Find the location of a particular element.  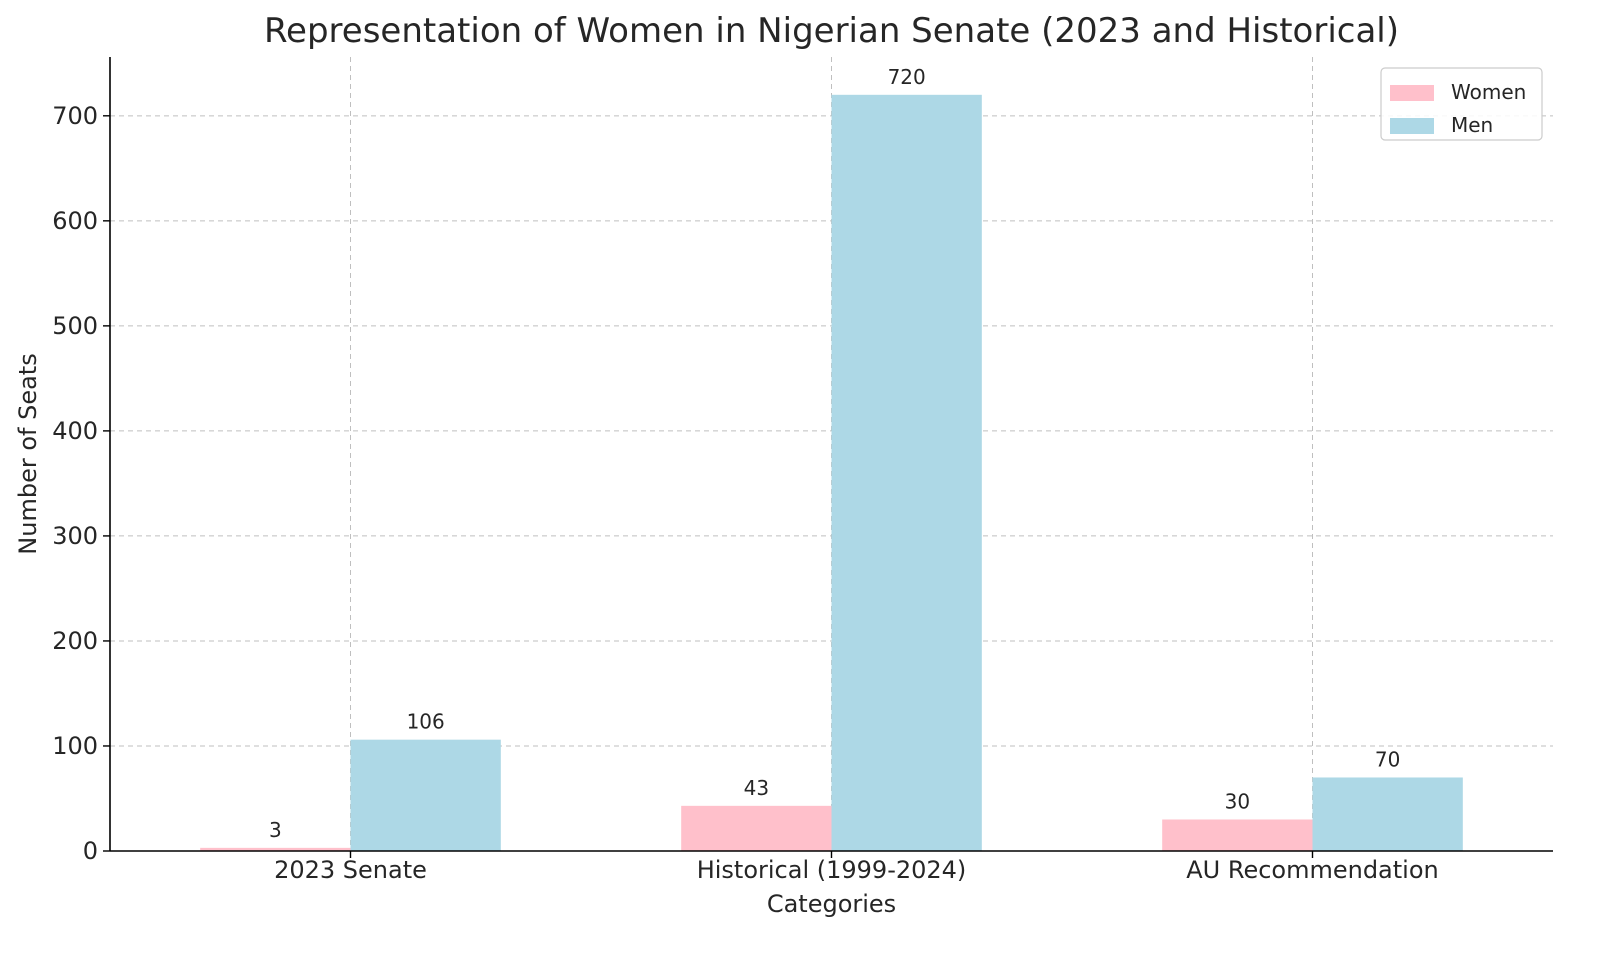

legend-label-women: Women is located at coordinates (1488, 92).